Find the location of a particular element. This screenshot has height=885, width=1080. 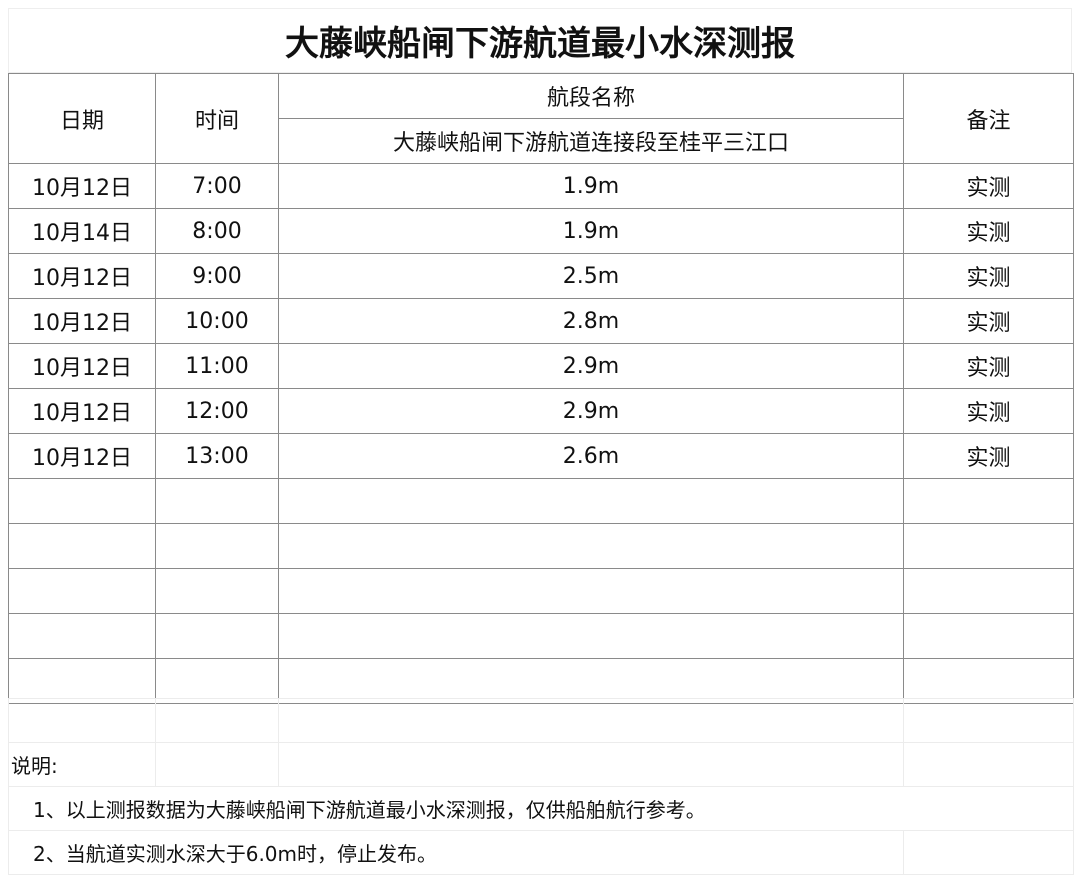

header-row: 日期 时间 航段名称 备注 is located at coordinates (541, 118).